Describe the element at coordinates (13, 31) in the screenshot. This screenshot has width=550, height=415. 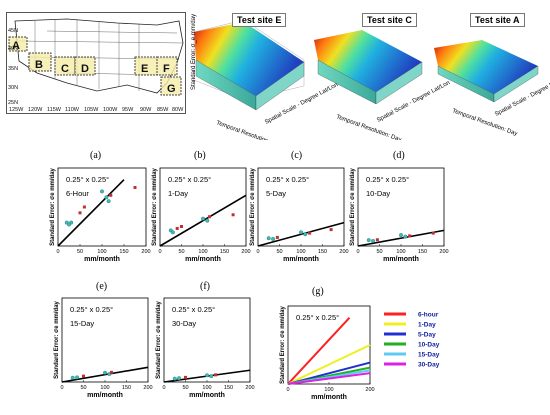
I see `svg-text: 45N` at that location.